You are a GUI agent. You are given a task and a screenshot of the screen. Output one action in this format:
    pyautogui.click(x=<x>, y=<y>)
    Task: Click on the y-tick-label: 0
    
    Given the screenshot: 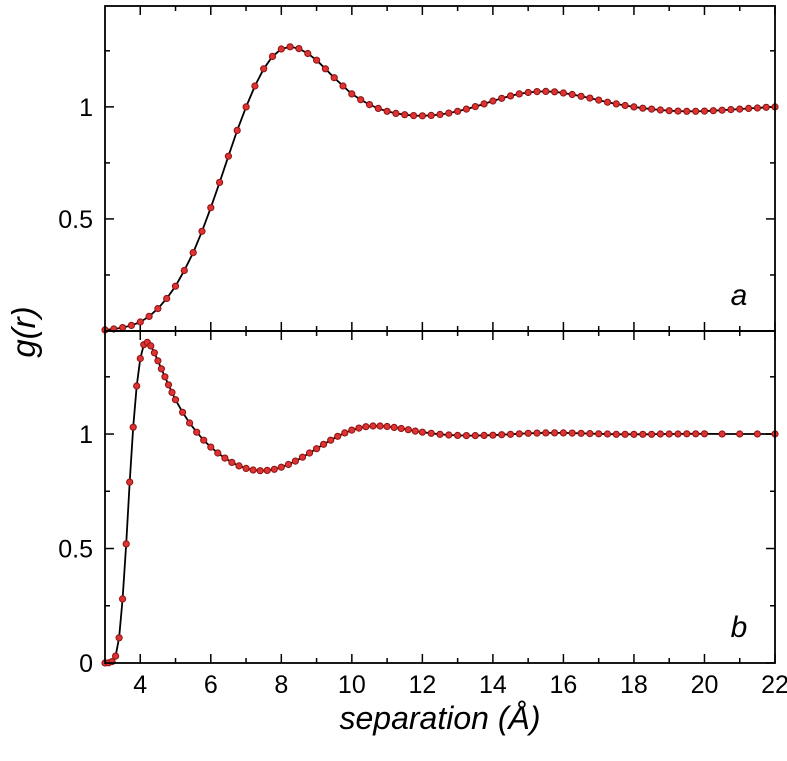 What is the action you would take?
    pyautogui.click(x=86, y=664)
    